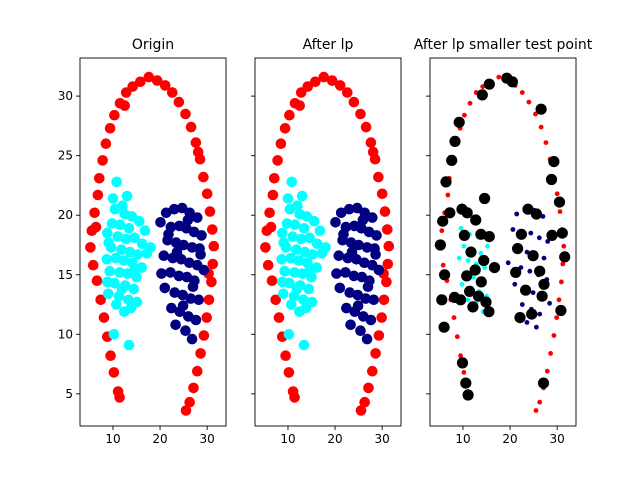 The height and width of the screenshot is (480, 640). I want to click on subplot-title: After lp, so click(328, 45).